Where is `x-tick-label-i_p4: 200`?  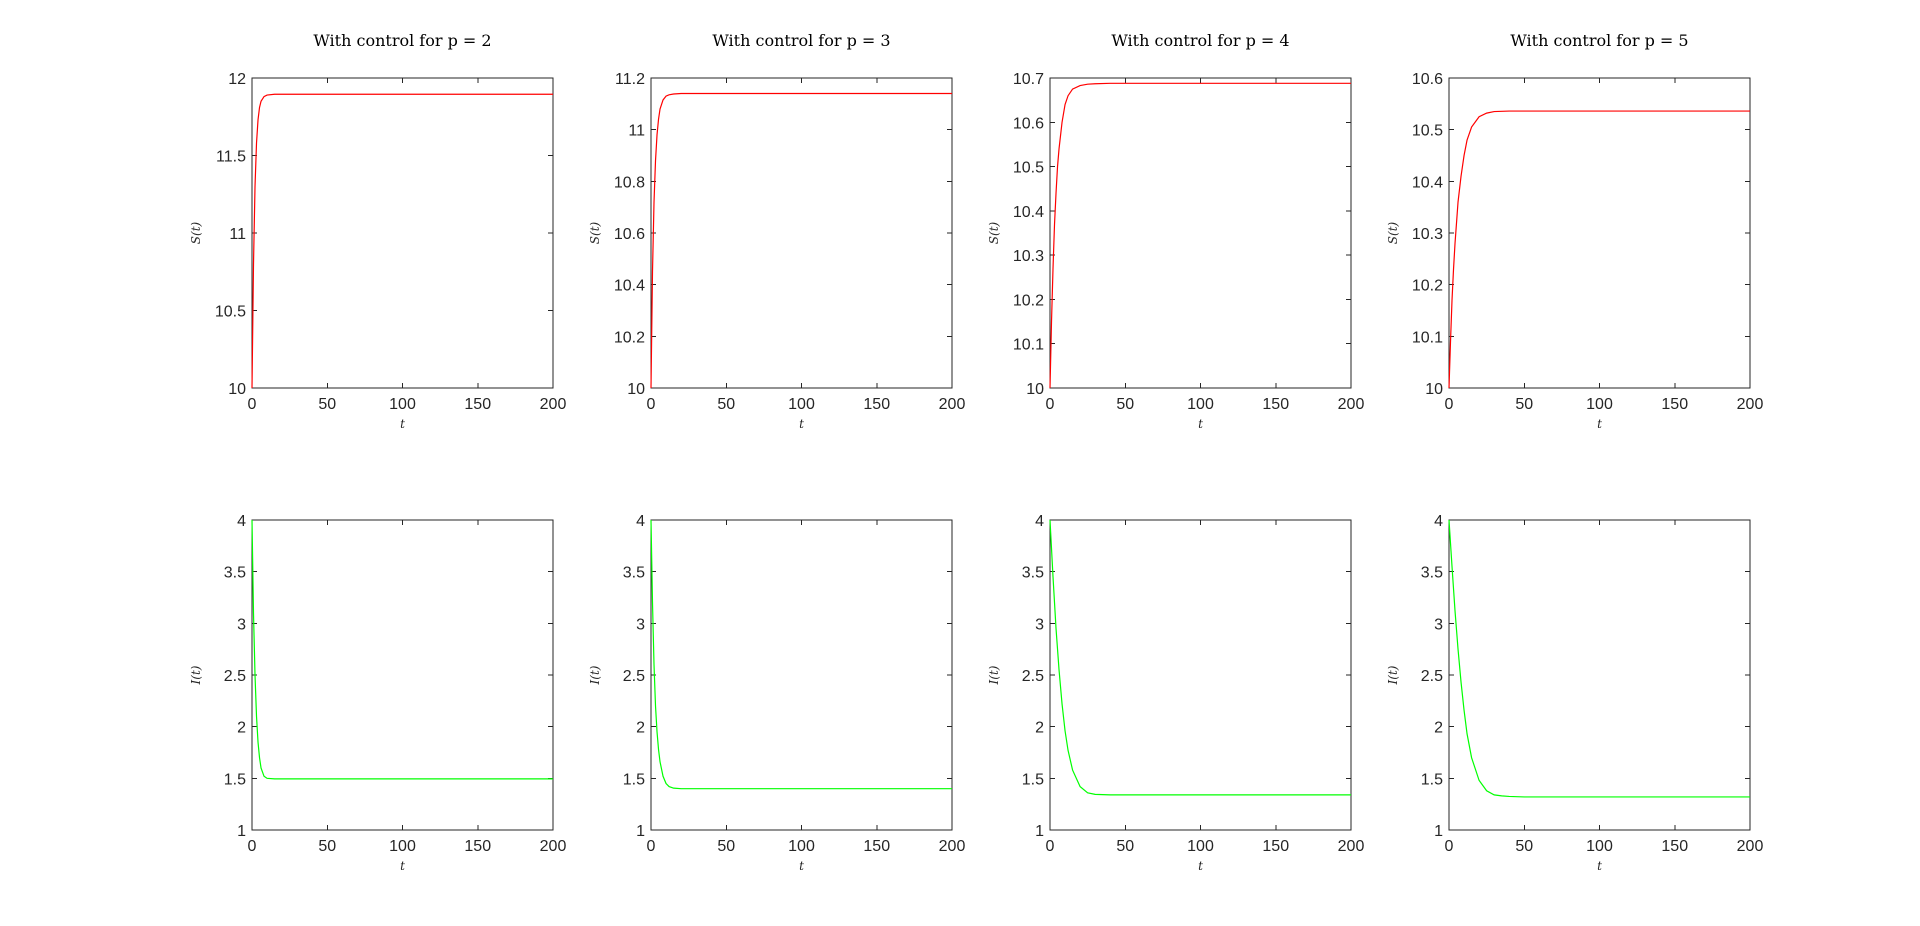 x-tick-label-i_p4: 200 is located at coordinates (1351, 846).